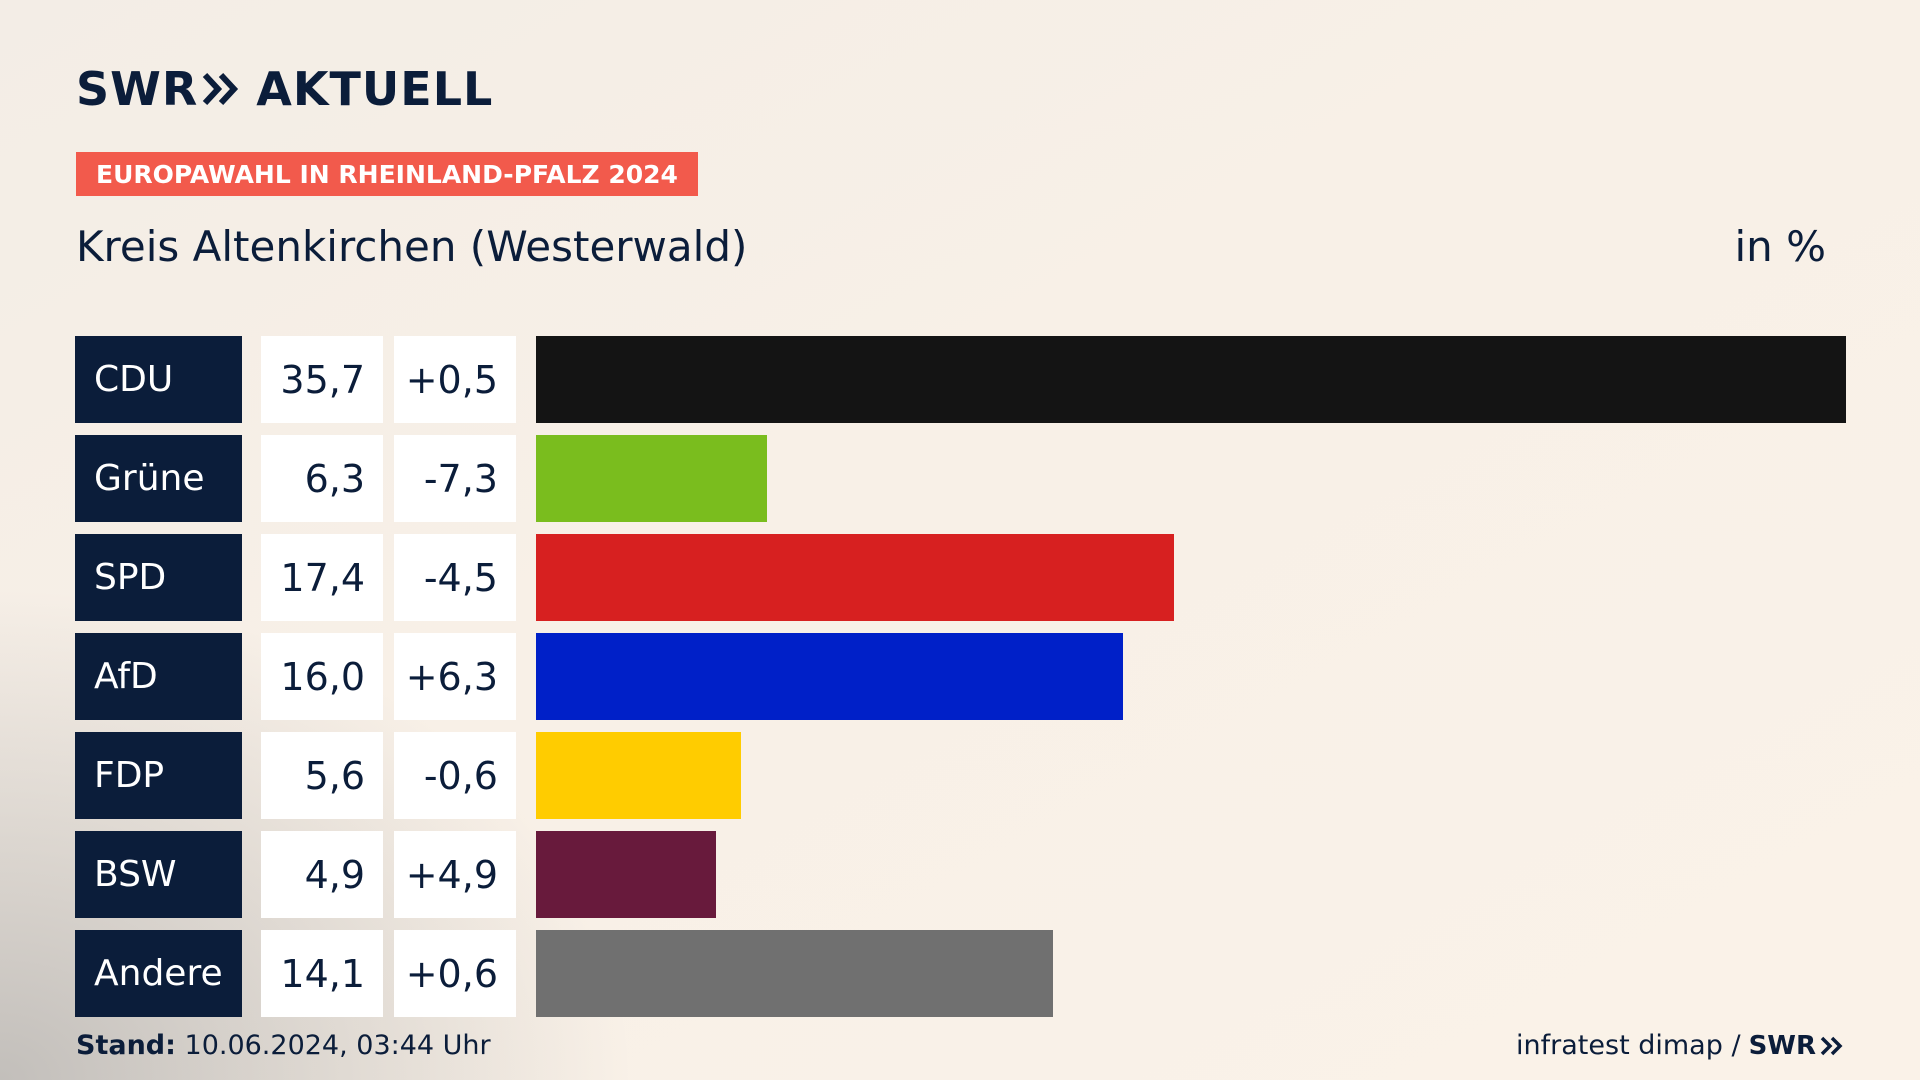  Describe the element at coordinates (1782, 1045) in the screenshot. I see `source-brand-text: SWR` at that location.